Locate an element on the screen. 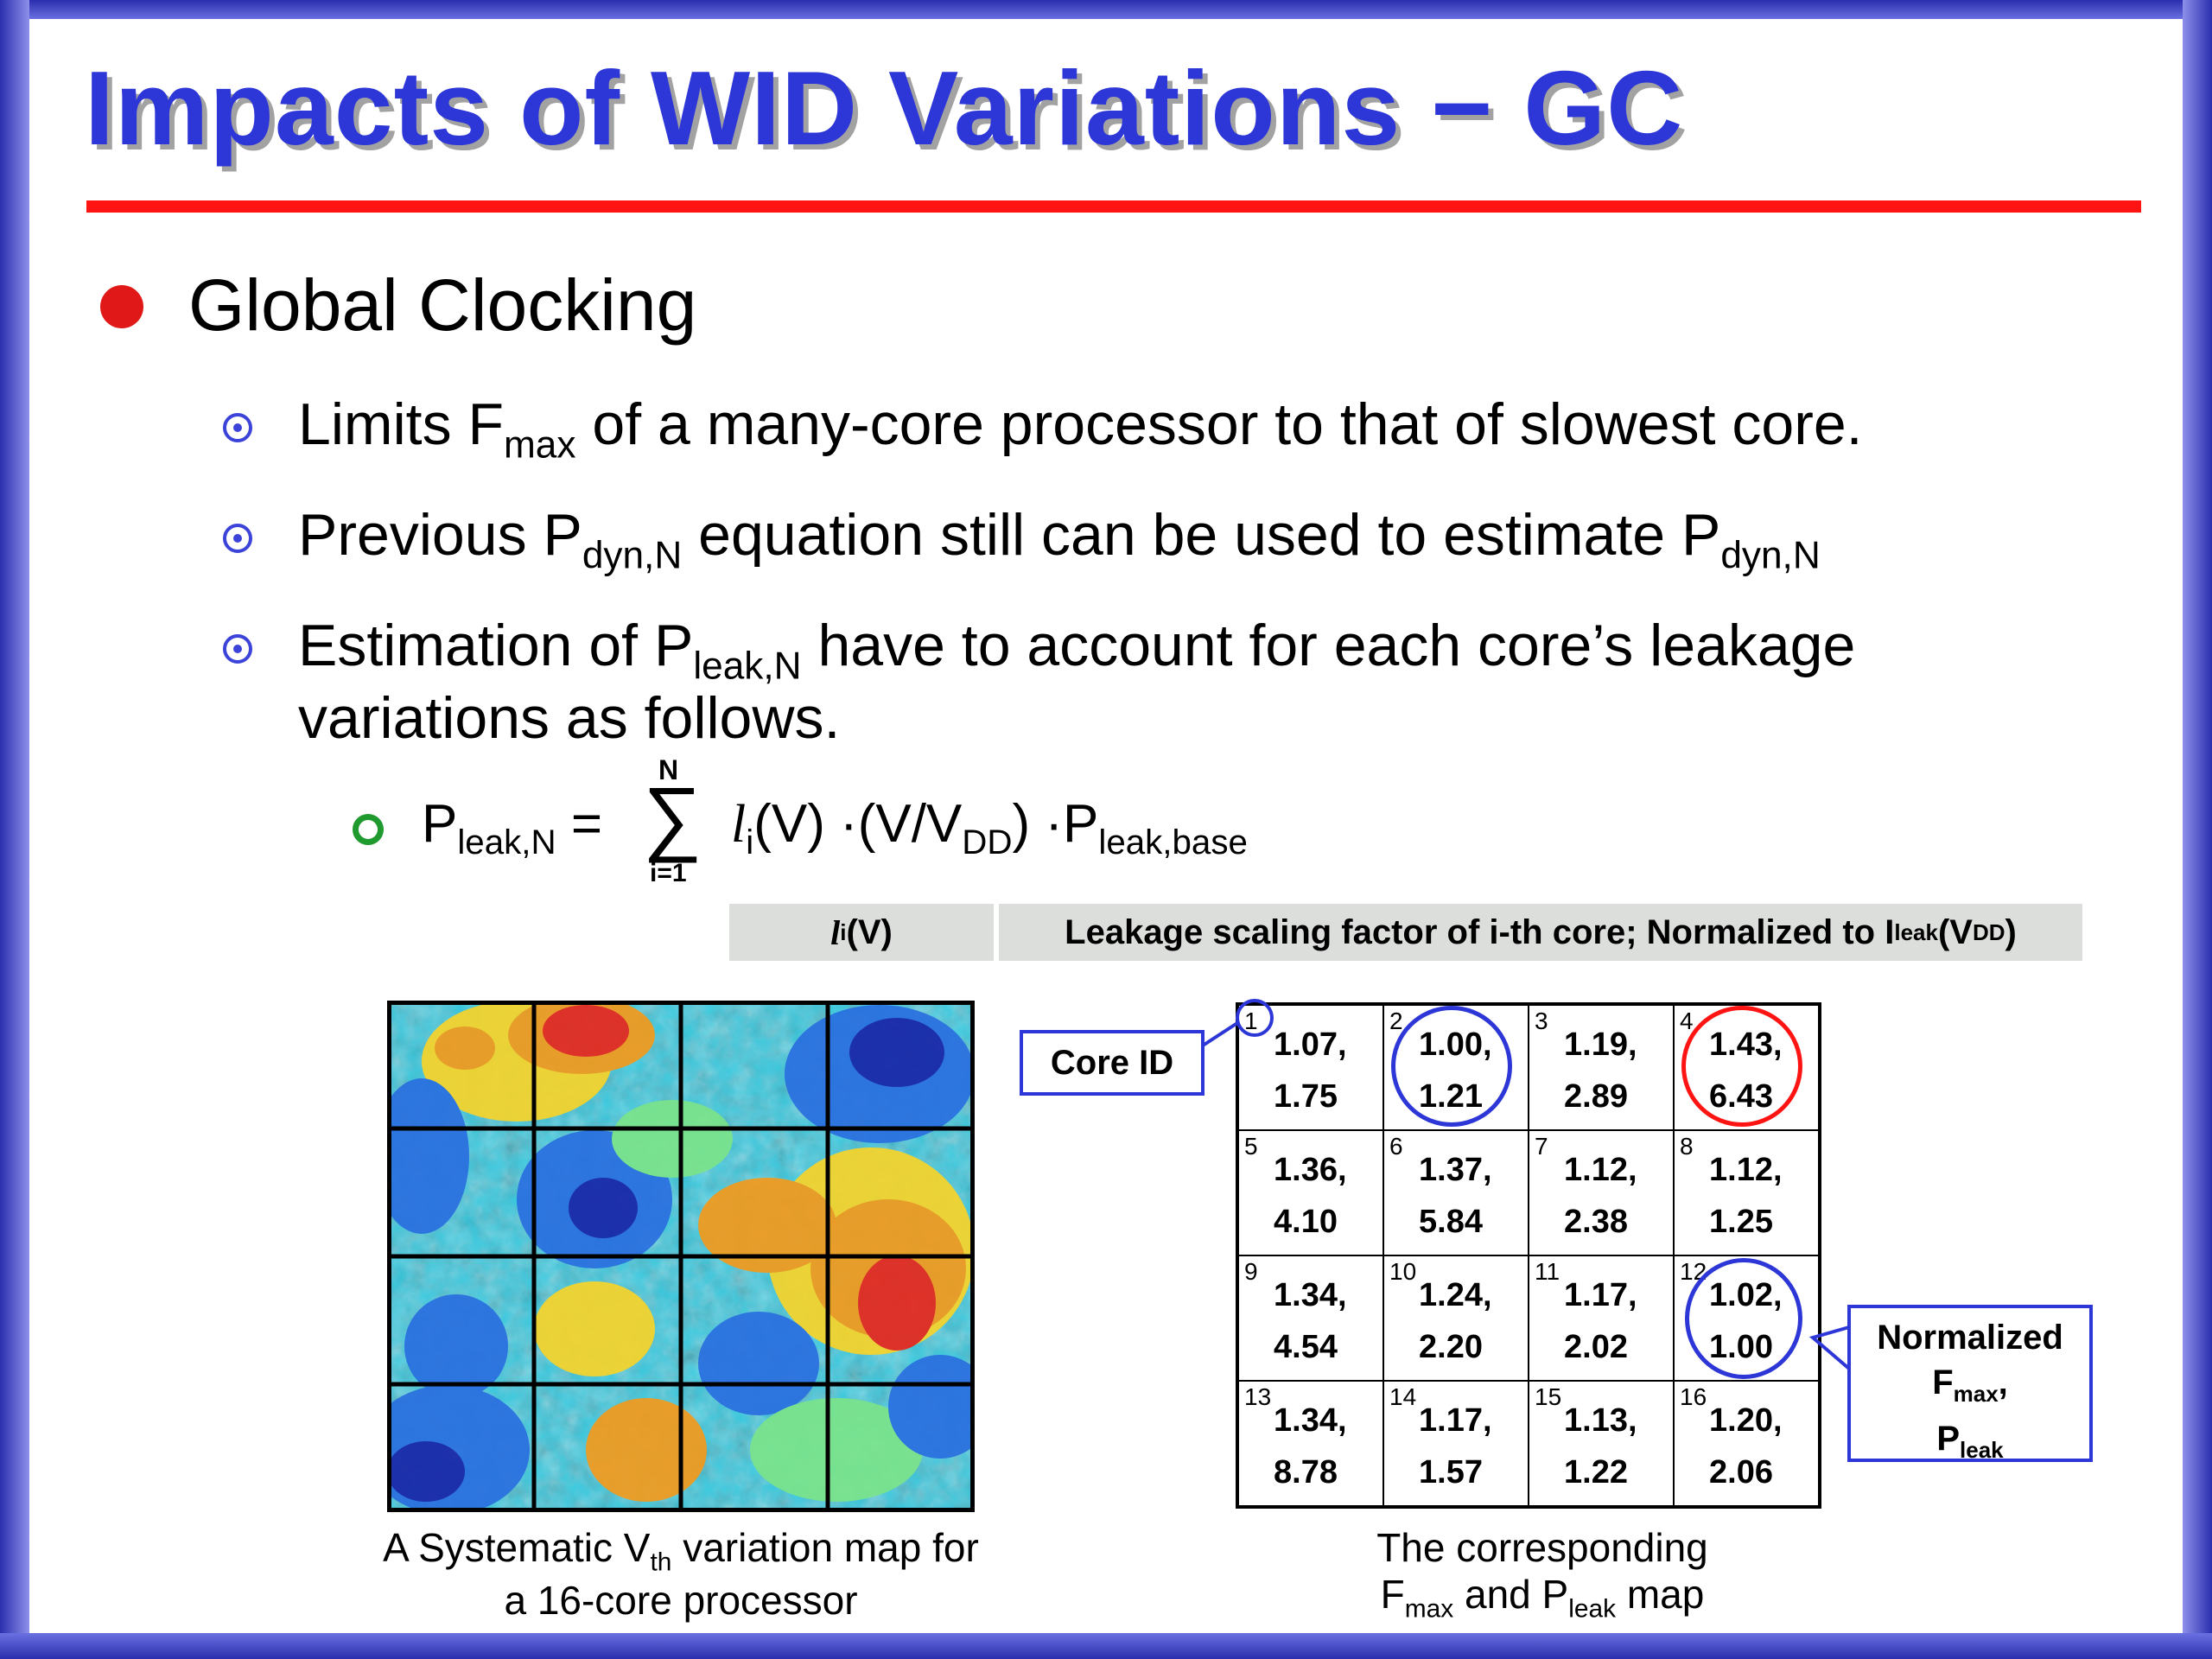  core-cell: 14 1.17, 1.57 is located at coordinates (1456, 1443).